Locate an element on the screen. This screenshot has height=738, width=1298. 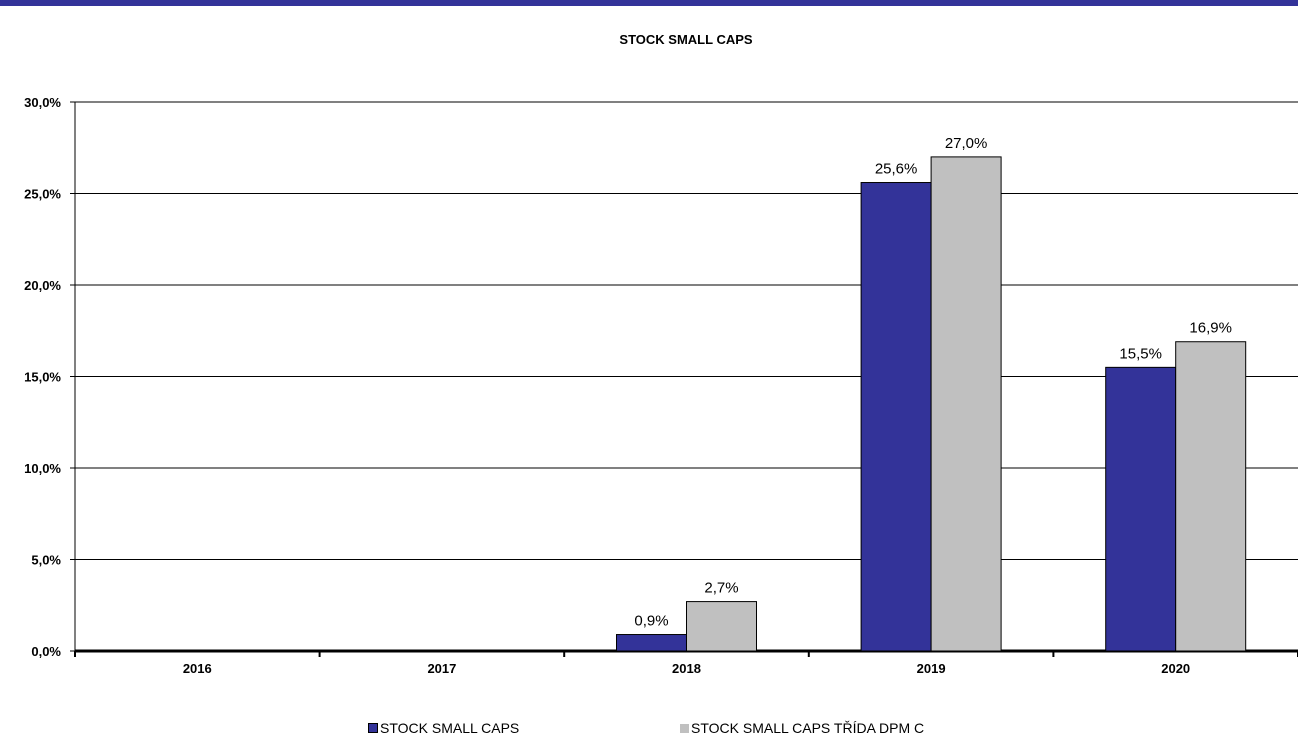
data-label: 27,0% is located at coordinates (966, 143).